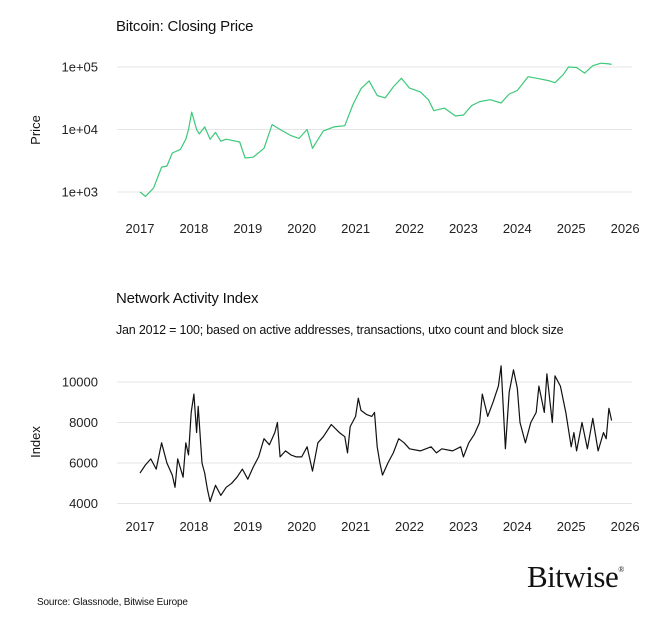 The height and width of the screenshot is (626, 671). I want to click on price-xtick-label: 2018, so click(193, 228).